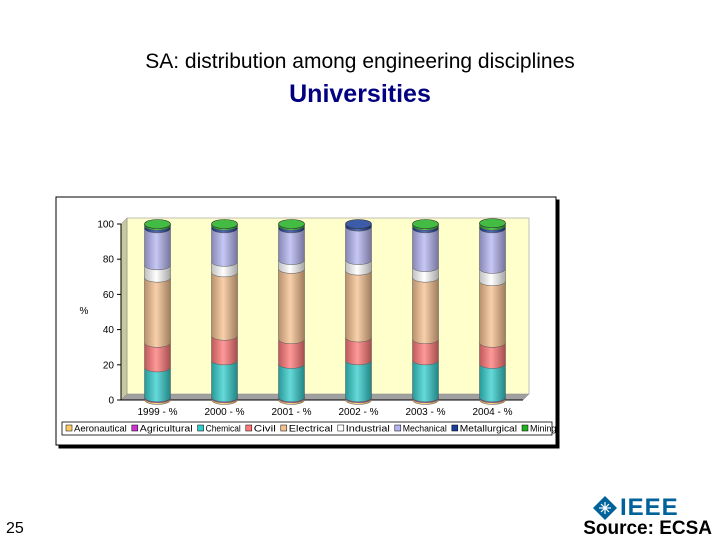 This screenshot has height=540, width=720. Describe the element at coordinates (166, 429) in the screenshot. I see `legend-label: Agricultural` at that location.